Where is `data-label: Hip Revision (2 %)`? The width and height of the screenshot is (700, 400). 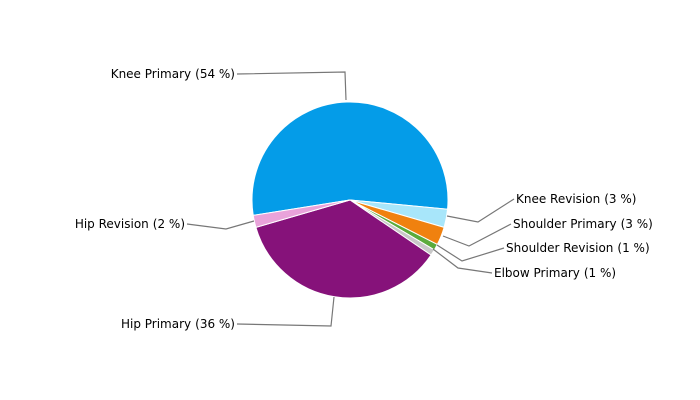 data-label: Hip Revision (2 %) is located at coordinates (130, 224).